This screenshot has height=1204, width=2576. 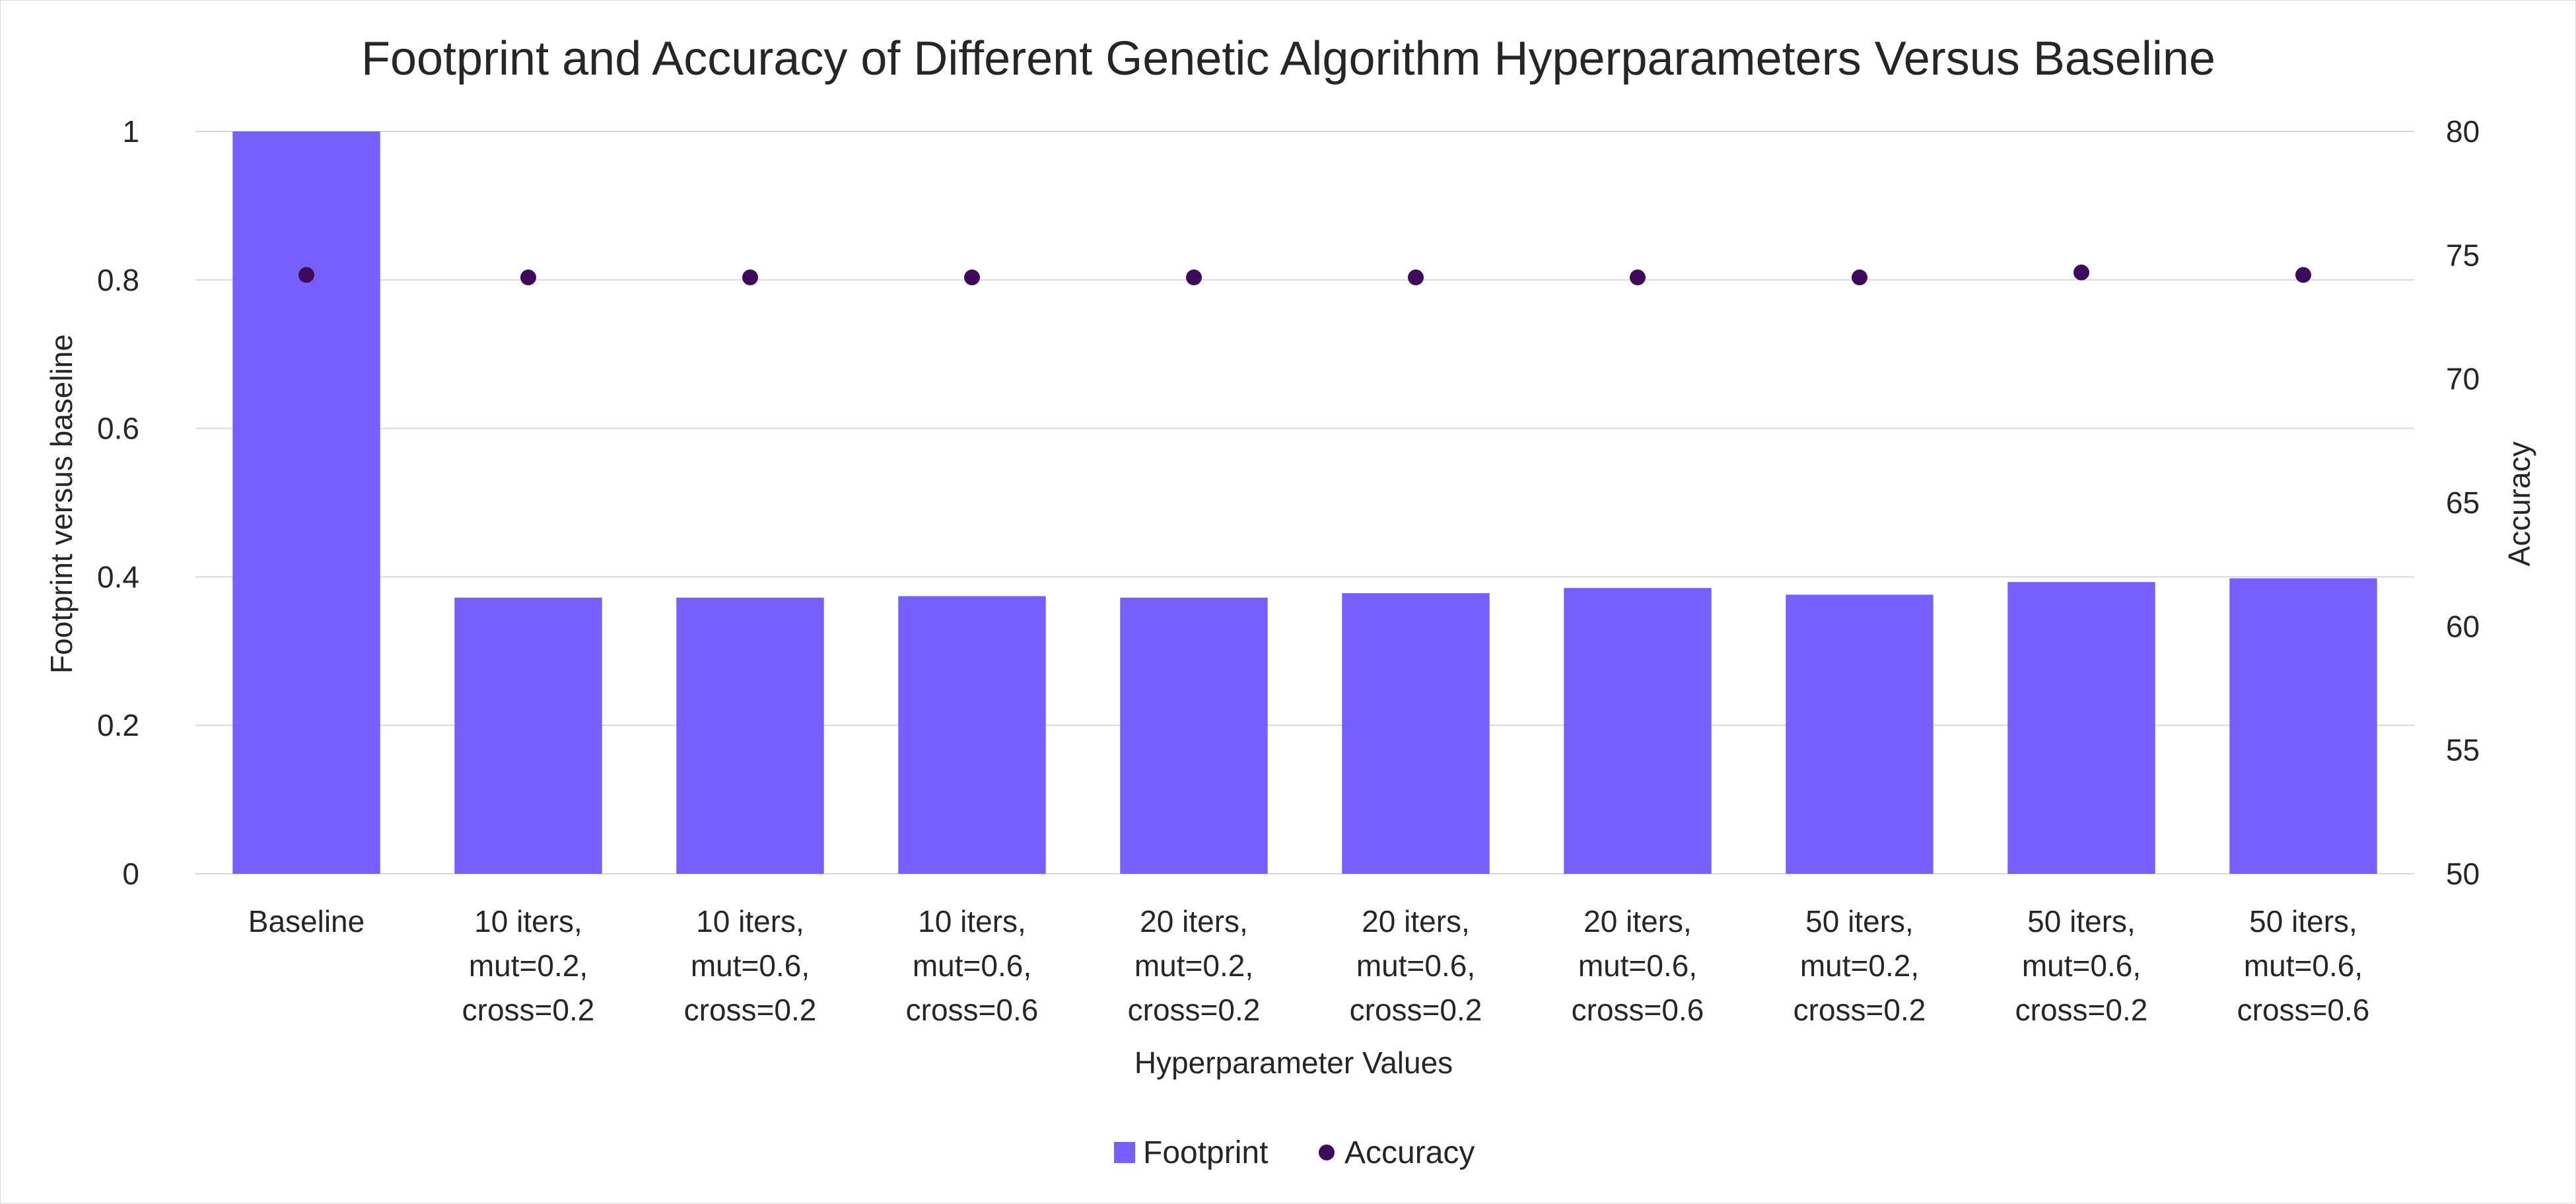 I want to click on y2-tick-label: 55, so click(x=2463, y=750).